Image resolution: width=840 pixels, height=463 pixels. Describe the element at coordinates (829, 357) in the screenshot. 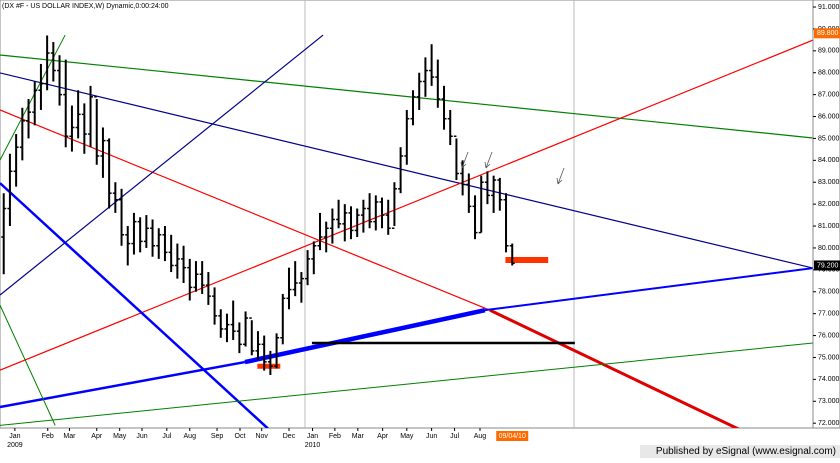

I see `y-tick-label: 75.000` at that location.